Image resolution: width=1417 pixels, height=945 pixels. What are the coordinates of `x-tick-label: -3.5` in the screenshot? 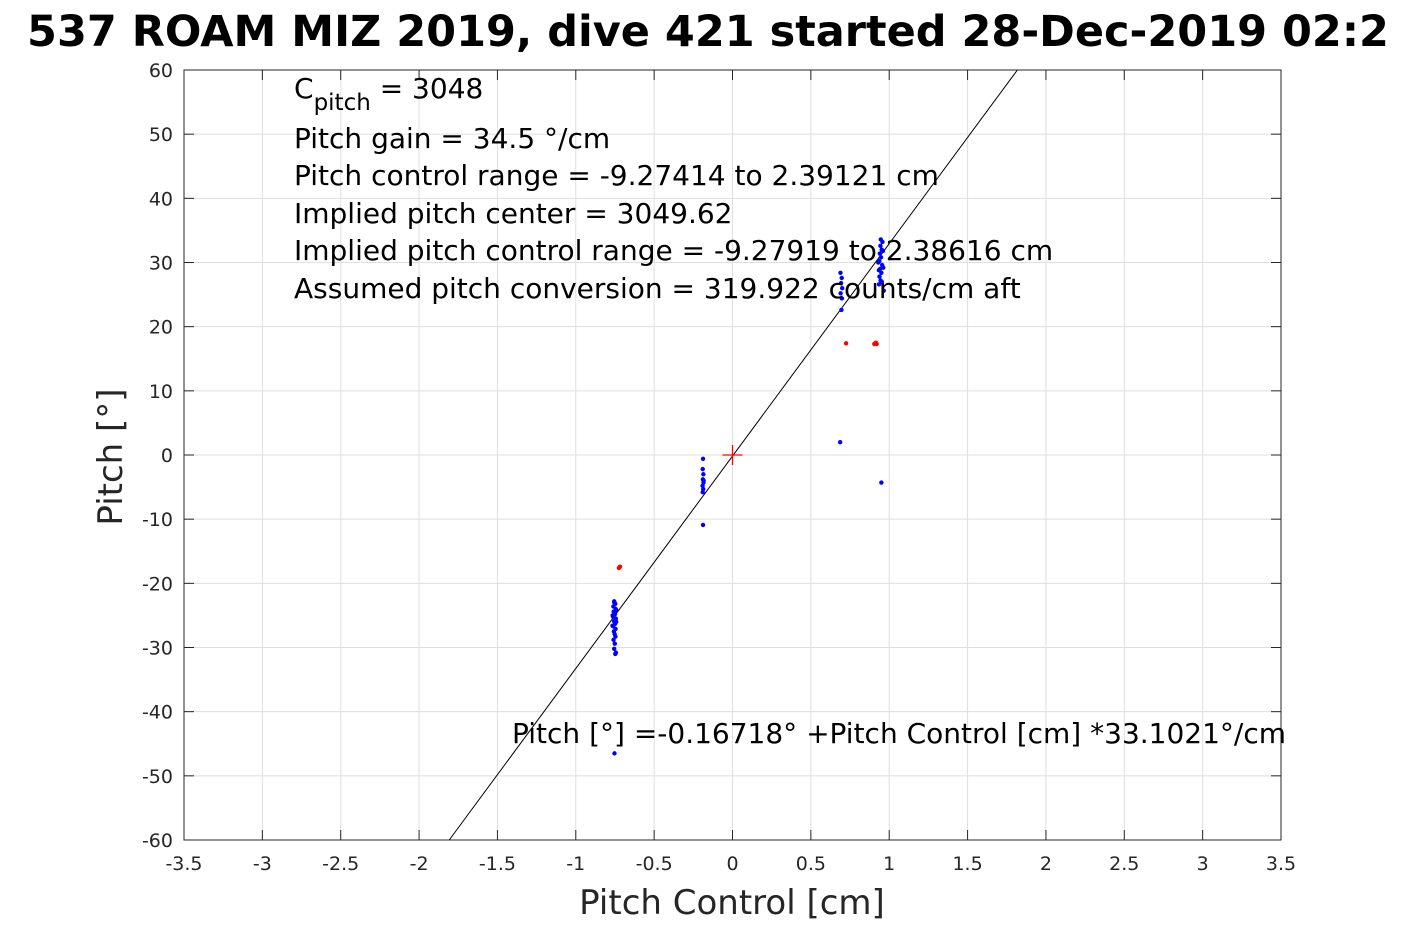 It's located at (183, 864).